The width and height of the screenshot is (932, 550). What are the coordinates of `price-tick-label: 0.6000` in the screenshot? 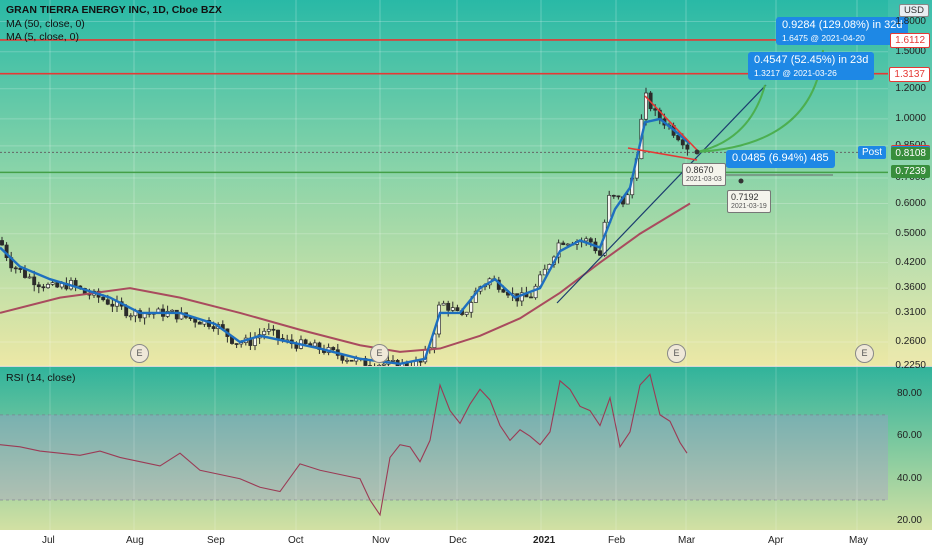 It's located at (910, 203).